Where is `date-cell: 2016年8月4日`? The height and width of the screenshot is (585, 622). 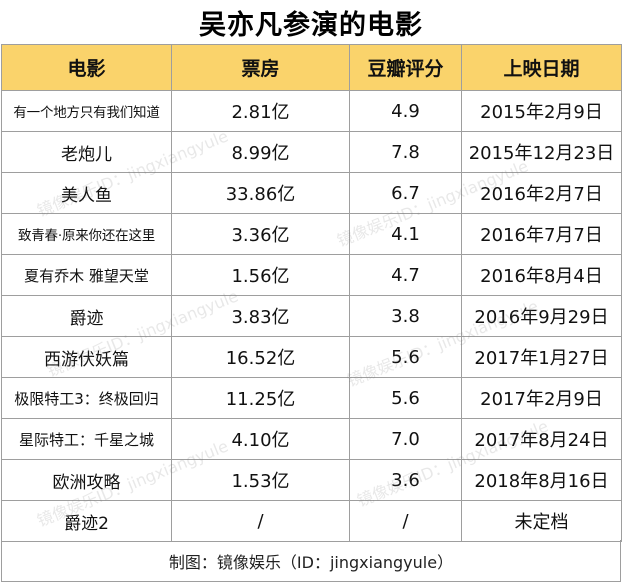
date-cell: 2016年8月4日 is located at coordinates (541, 275).